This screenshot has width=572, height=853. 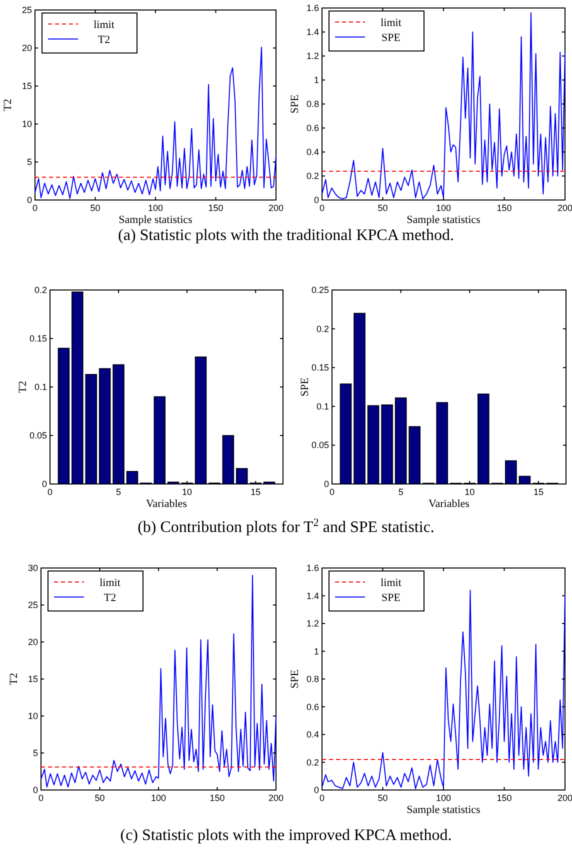 I want to click on text: (c) Statistic plots with the improved KPCA method., so click(x=286, y=835).